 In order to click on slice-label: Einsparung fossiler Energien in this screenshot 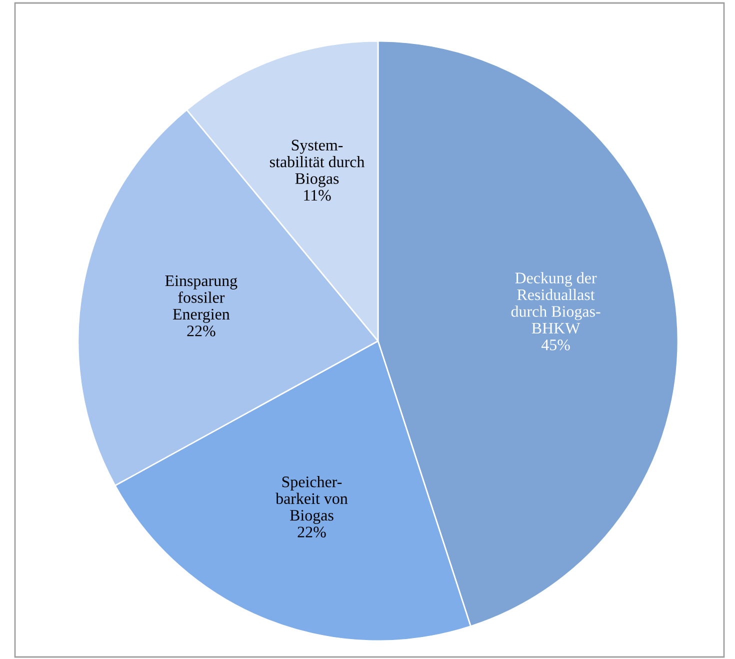, I will do `click(201, 299)`.